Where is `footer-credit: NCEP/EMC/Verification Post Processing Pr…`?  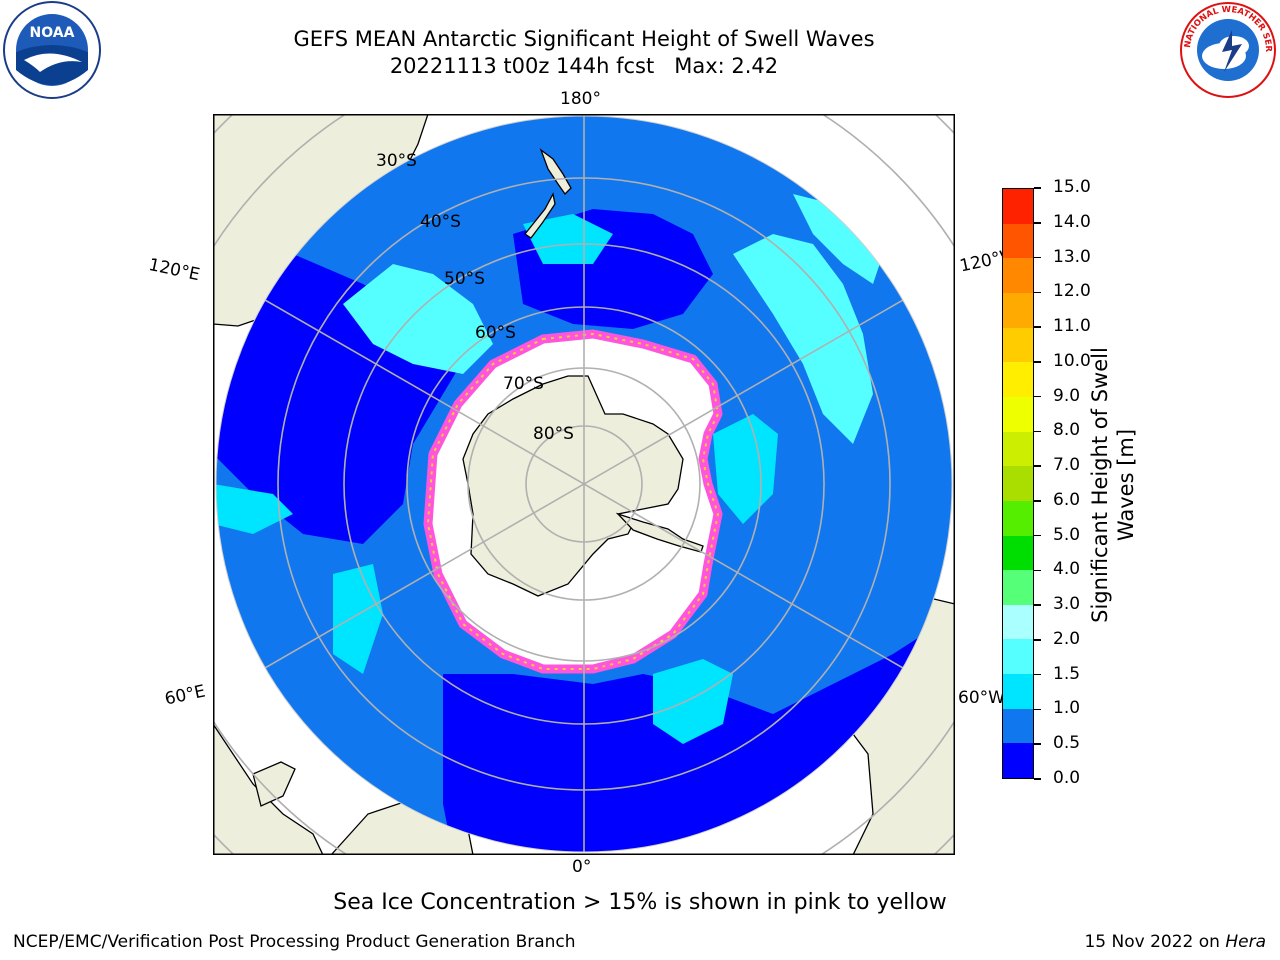
footer-credit: NCEP/EMC/Verification Post Processing Pr… is located at coordinates (294, 942).